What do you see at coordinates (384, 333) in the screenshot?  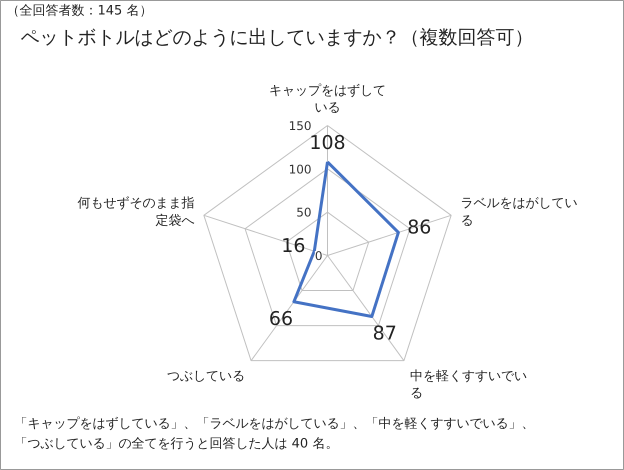 I see `data-label: 87` at bounding box center [384, 333].